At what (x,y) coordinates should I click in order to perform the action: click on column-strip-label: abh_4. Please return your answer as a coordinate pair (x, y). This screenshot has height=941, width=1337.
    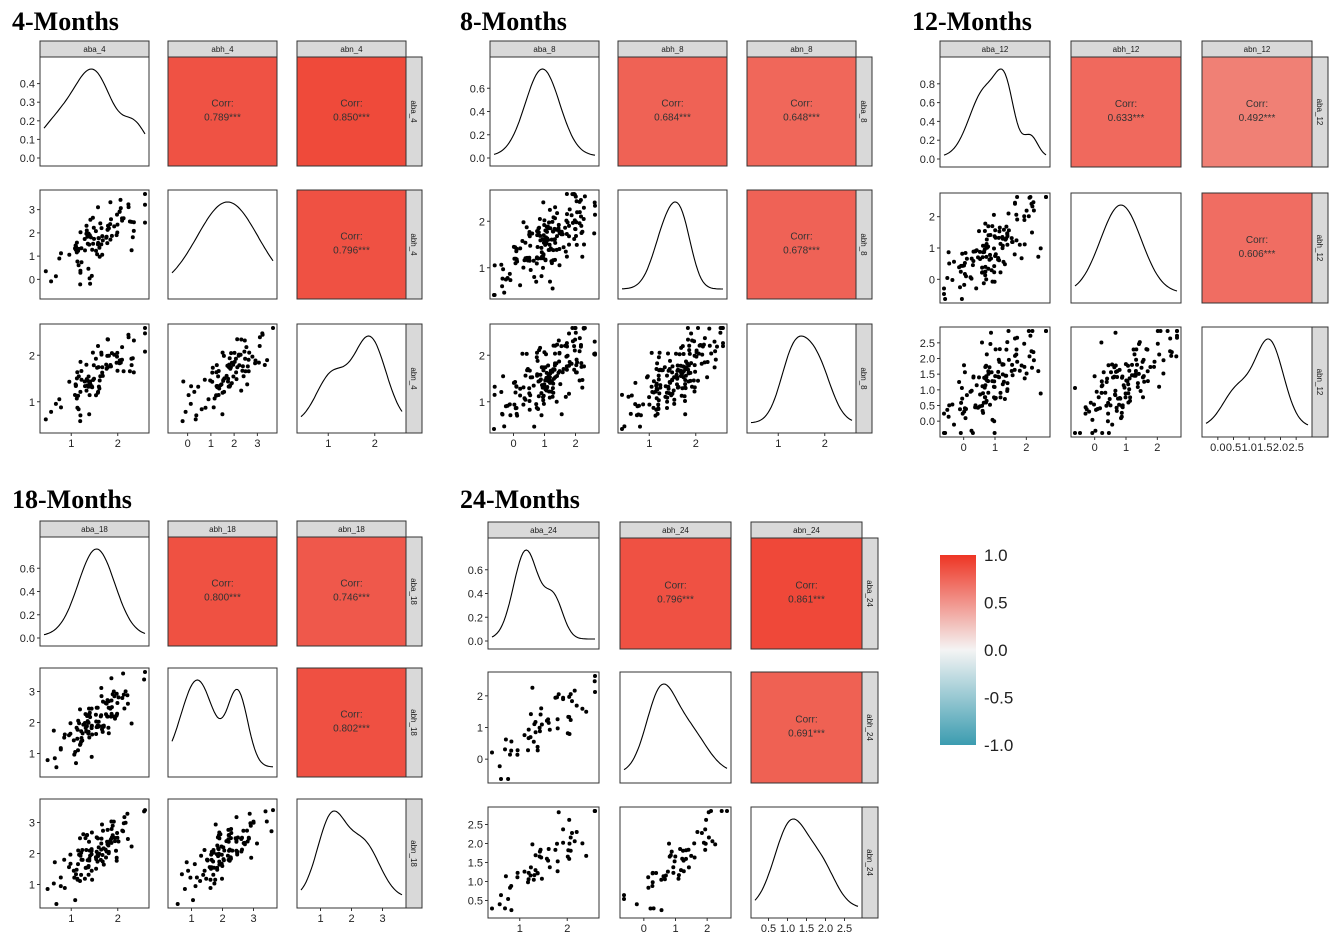
    Looking at the image, I should click on (222, 49).